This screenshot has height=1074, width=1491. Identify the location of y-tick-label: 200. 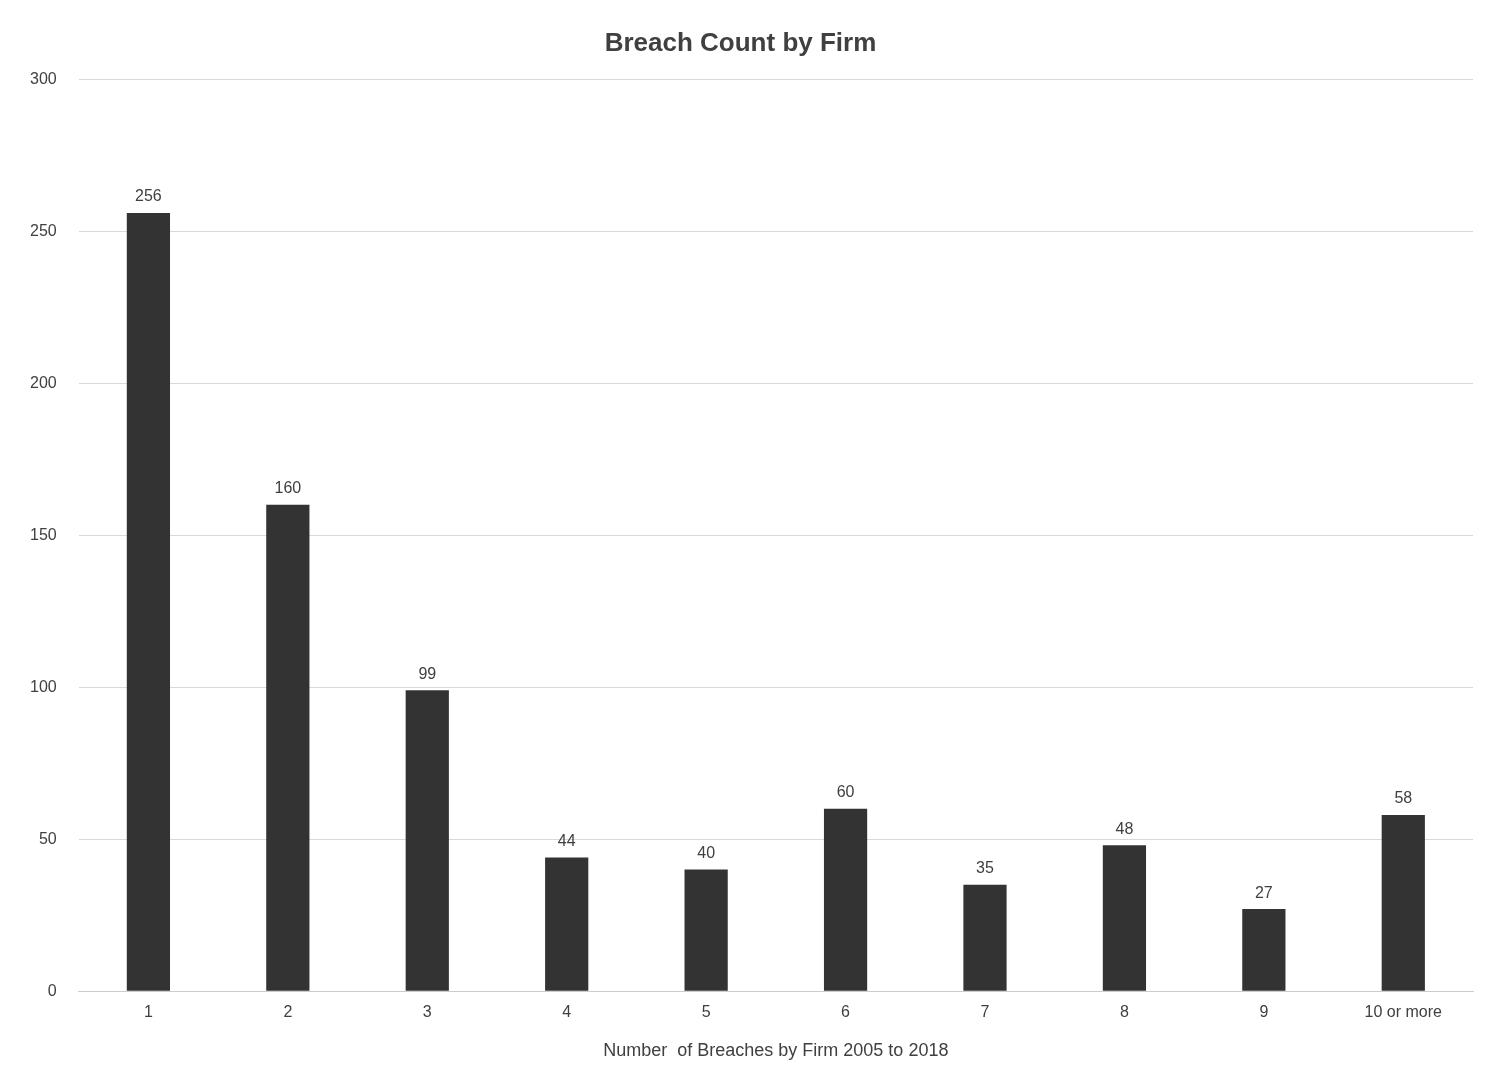
(43, 382).